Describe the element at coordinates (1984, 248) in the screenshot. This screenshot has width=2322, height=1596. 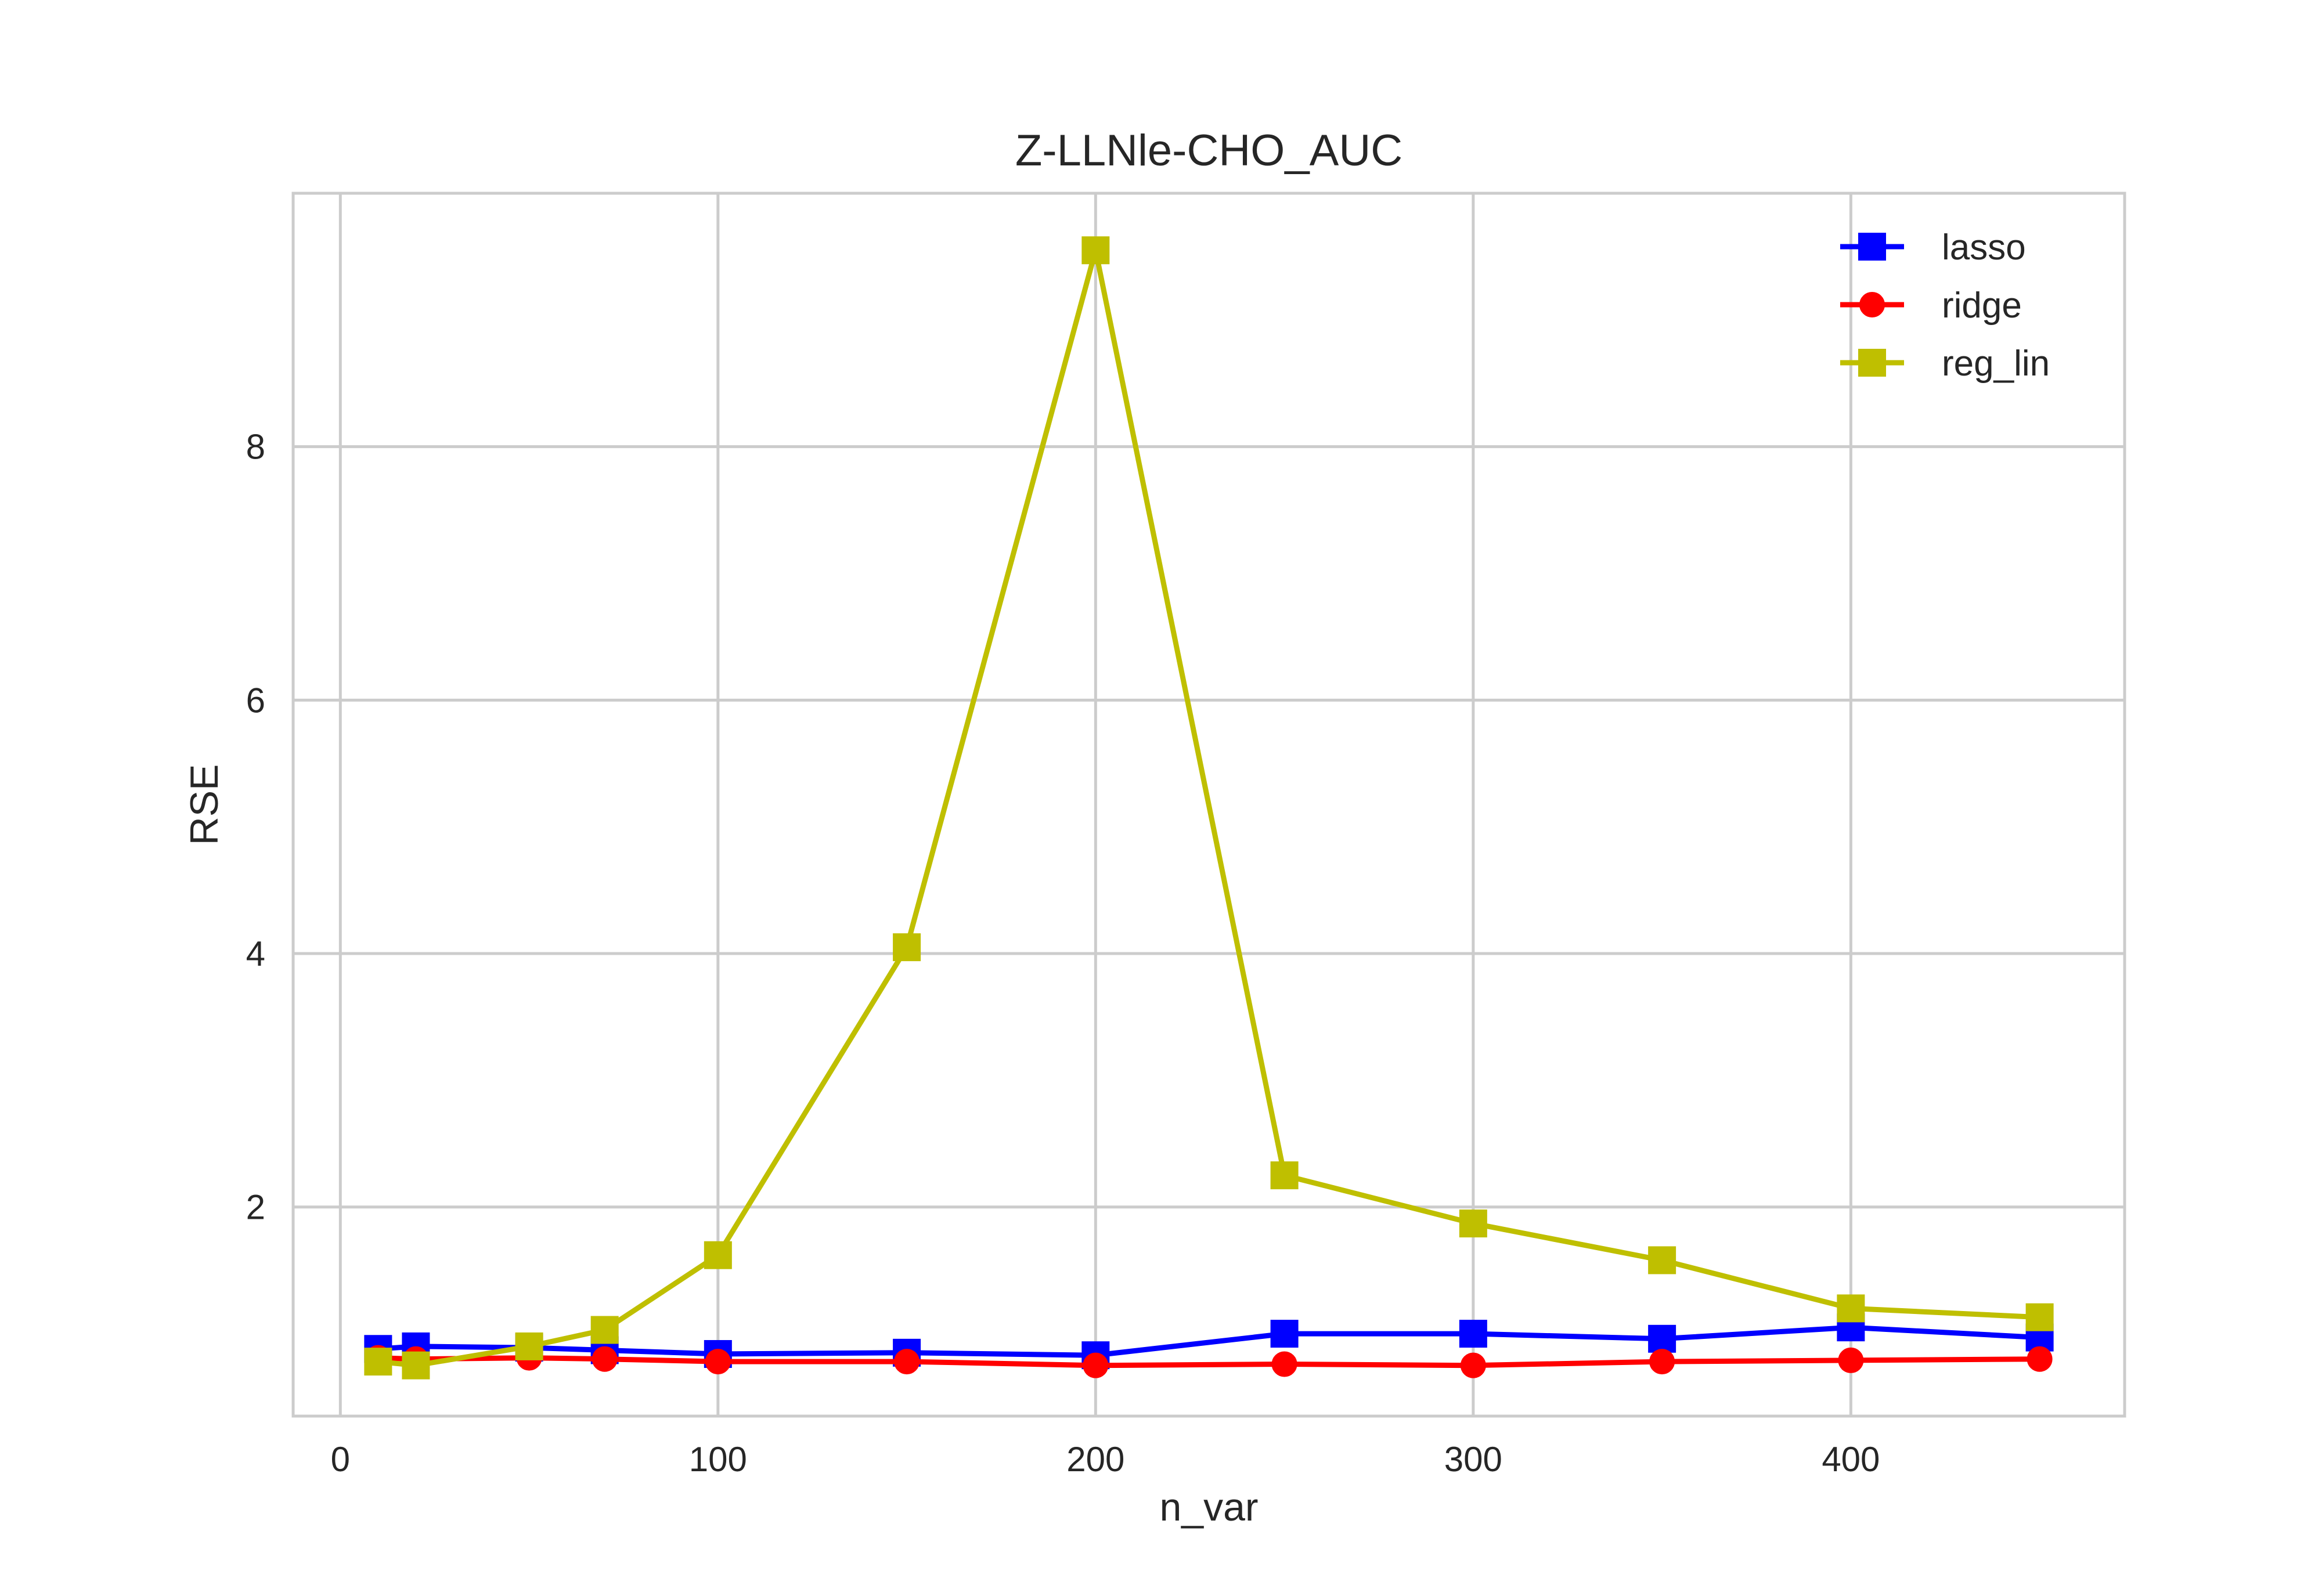
I see `legend-label-lasso: lasso` at that location.